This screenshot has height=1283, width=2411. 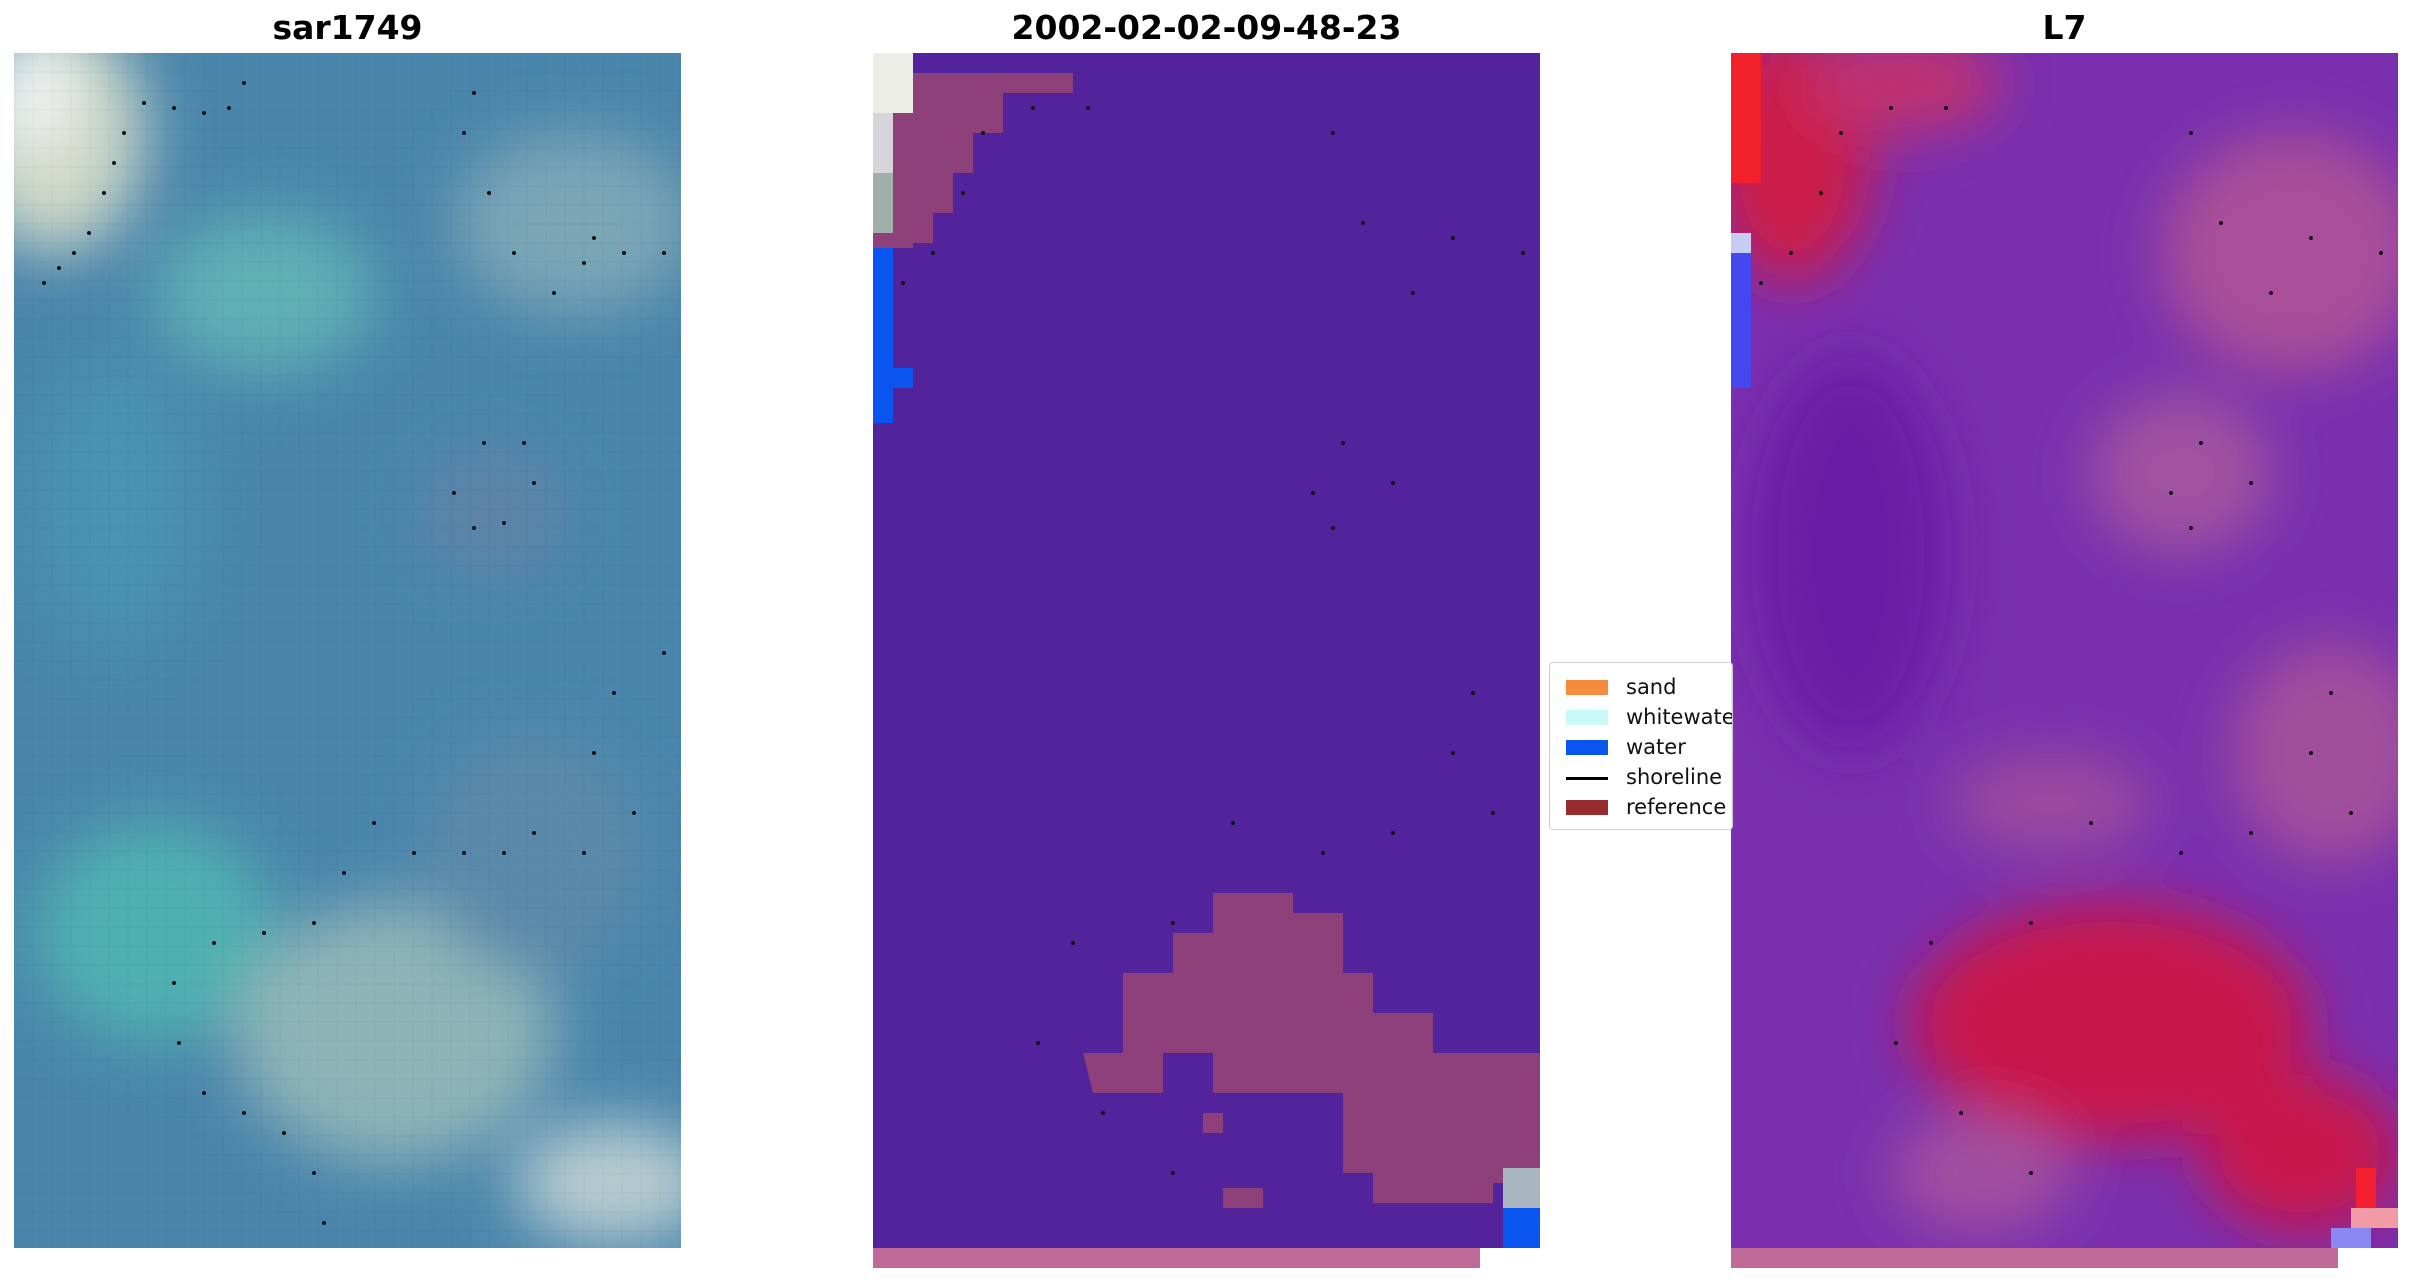 I want to click on shoreline-line-icon, so click(x=1587, y=778).